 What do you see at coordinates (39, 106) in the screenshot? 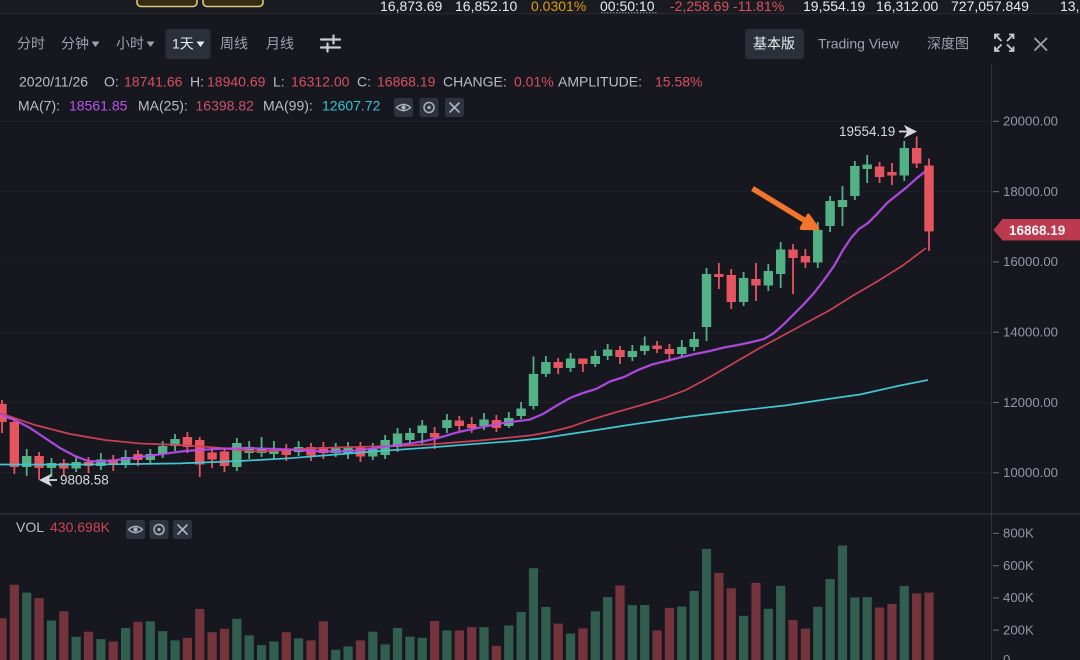
I see `svg-text: MA(7):` at bounding box center [39, 106].